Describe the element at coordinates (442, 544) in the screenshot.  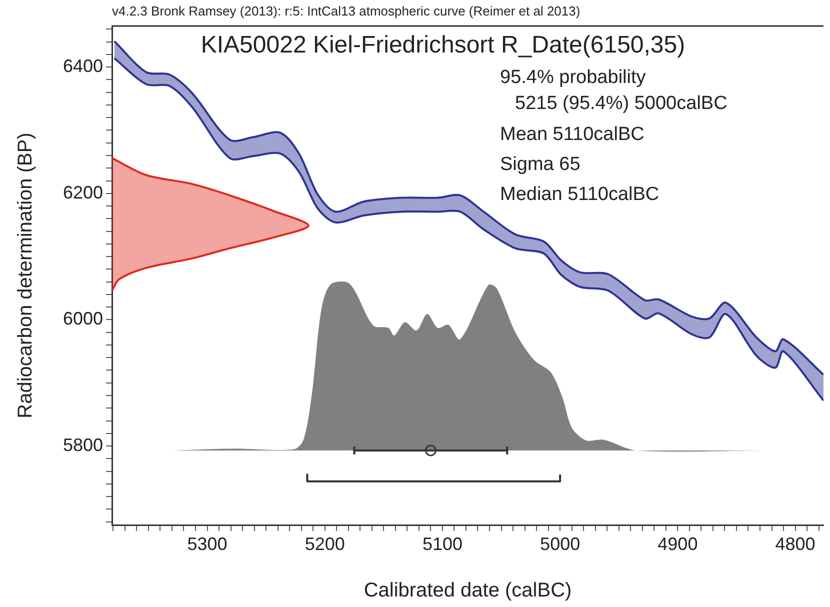
I see `x-tick-label: 5100` at that location.